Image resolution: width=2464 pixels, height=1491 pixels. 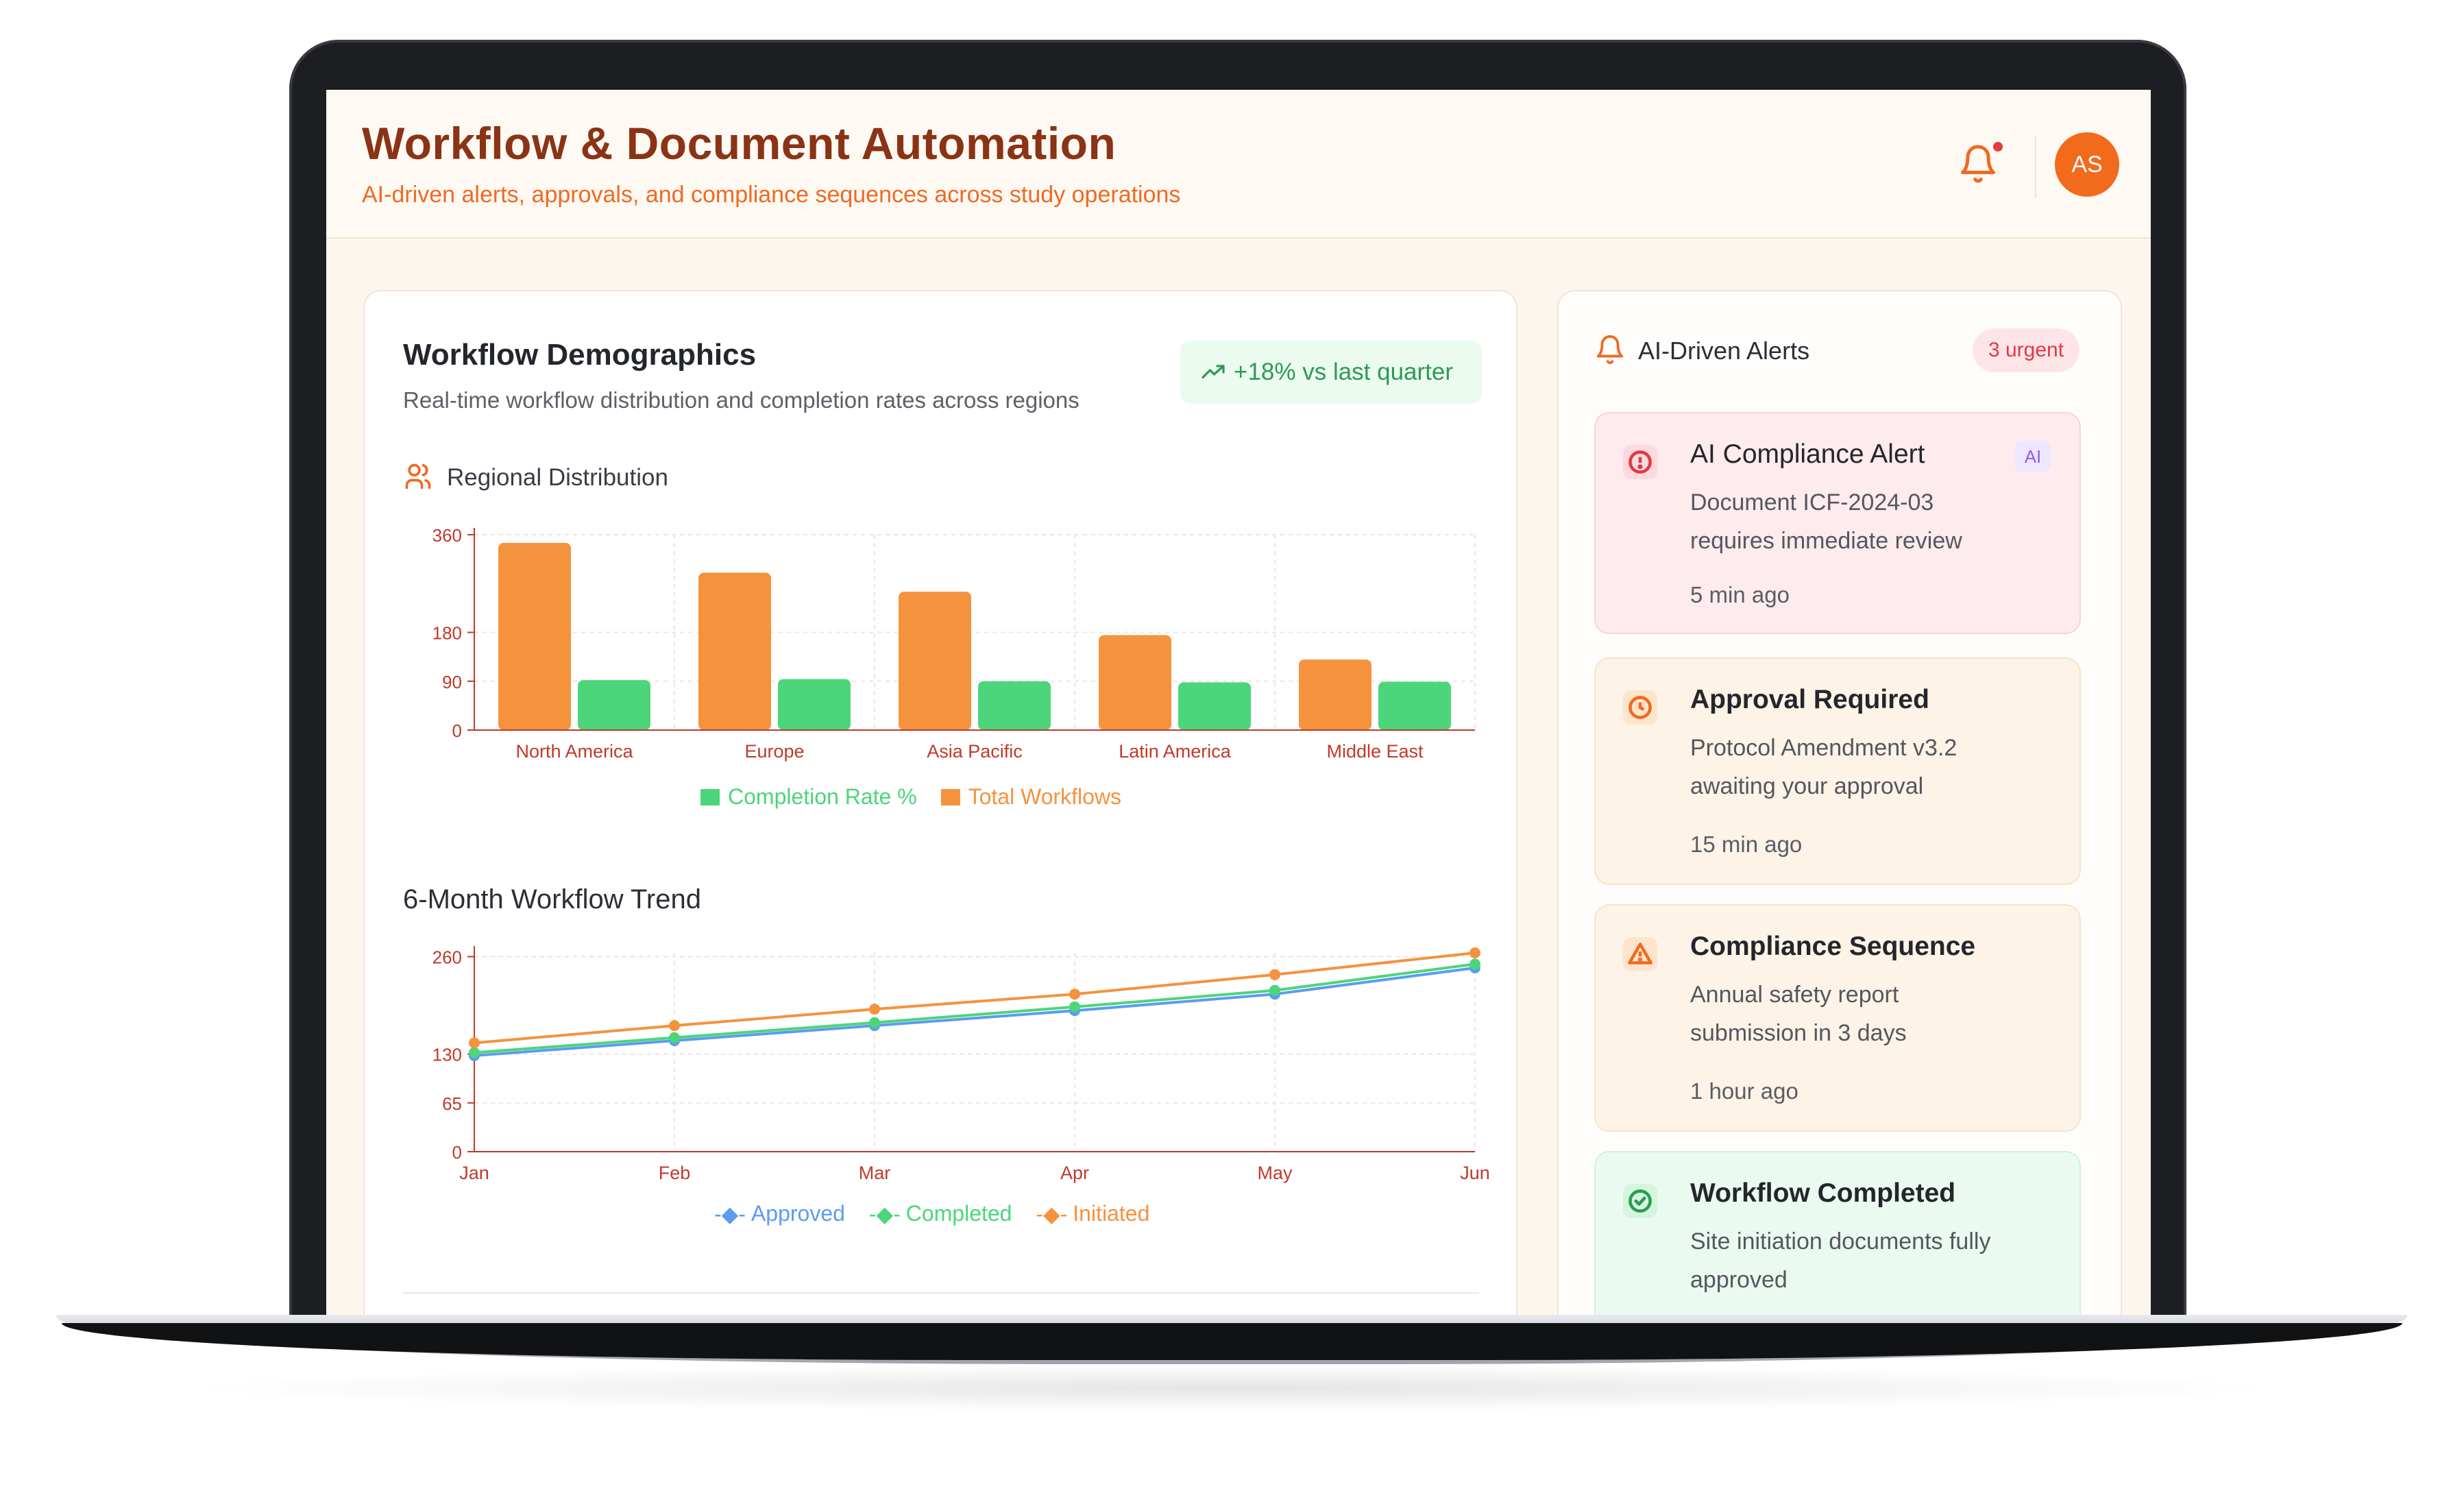 I want to click on section-divider, so click(x=941, y=1293).